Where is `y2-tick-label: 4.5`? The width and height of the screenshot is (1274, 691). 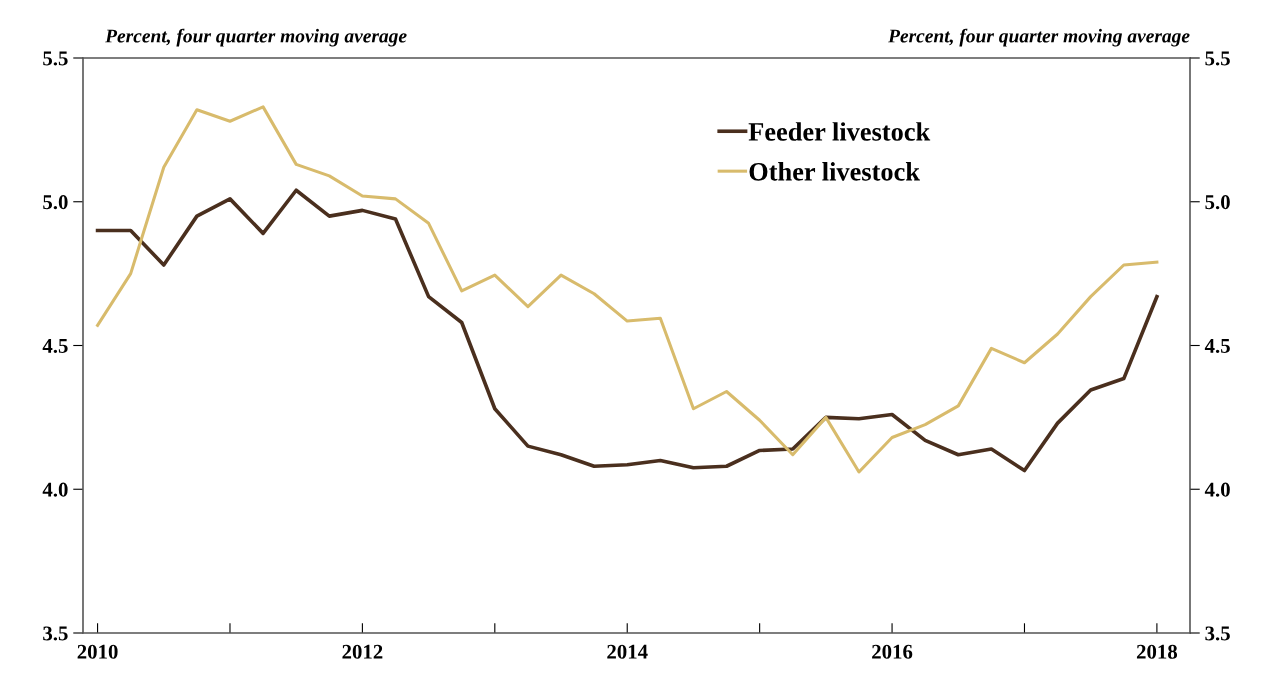
y2-tick-label: 4.5 is located at coordinates (1217, 346).